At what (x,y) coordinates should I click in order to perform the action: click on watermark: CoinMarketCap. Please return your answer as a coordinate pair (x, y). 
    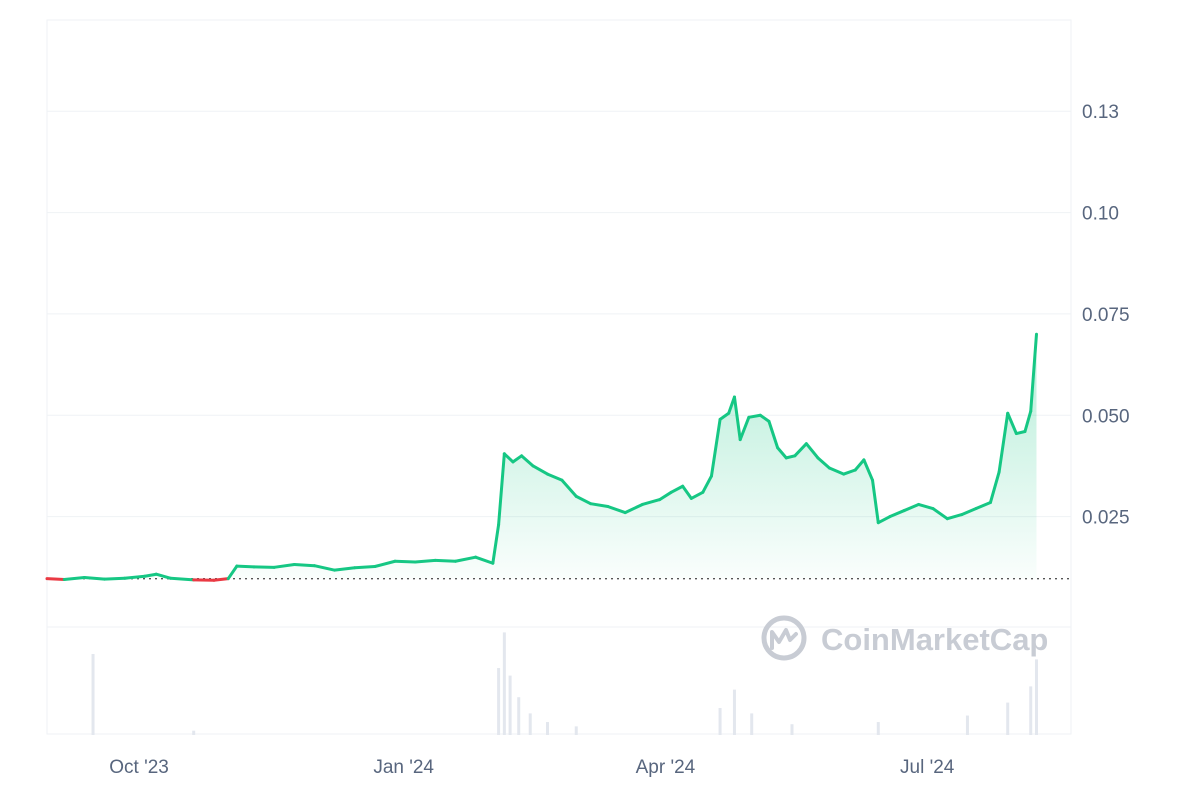
    Looking at the image, I should click on (904, 638).